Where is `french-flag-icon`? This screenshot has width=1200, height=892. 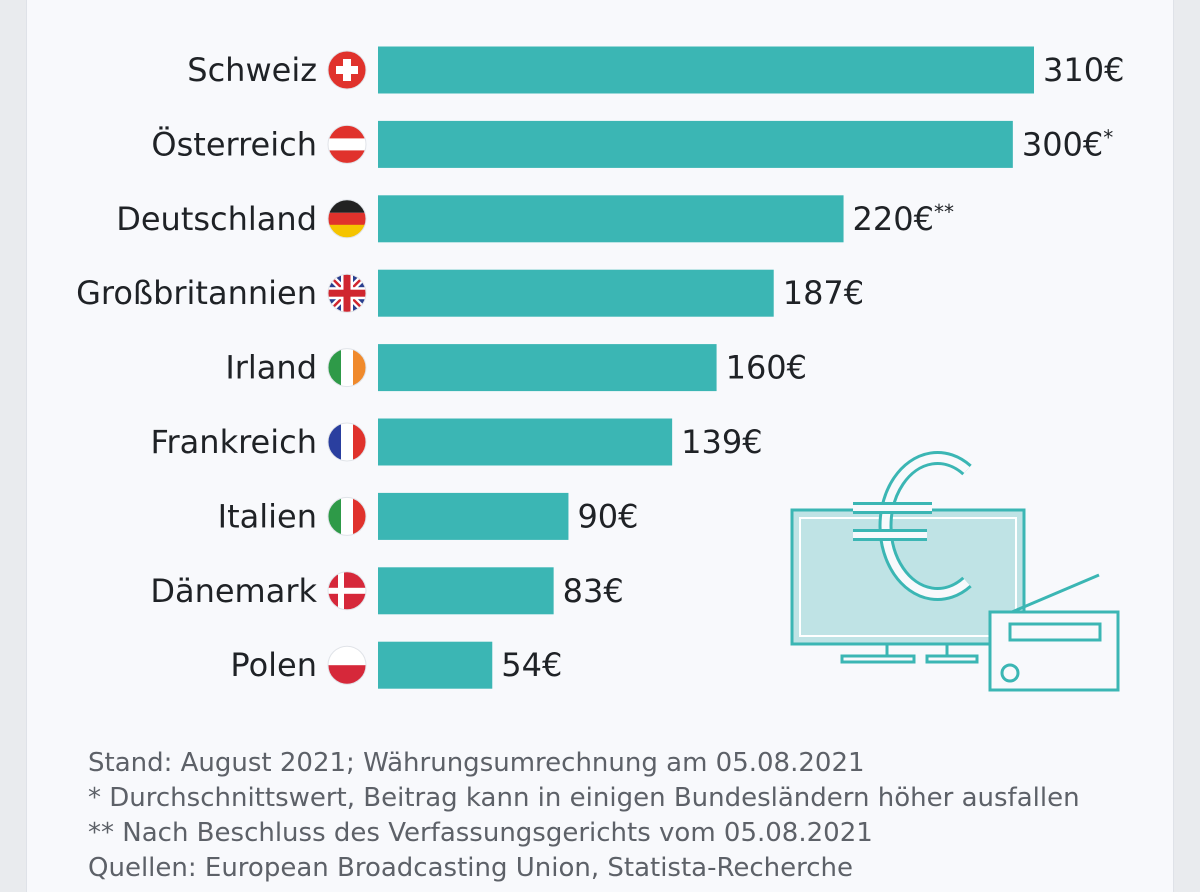
french-flag-icon is located at coordinates (347, 442).